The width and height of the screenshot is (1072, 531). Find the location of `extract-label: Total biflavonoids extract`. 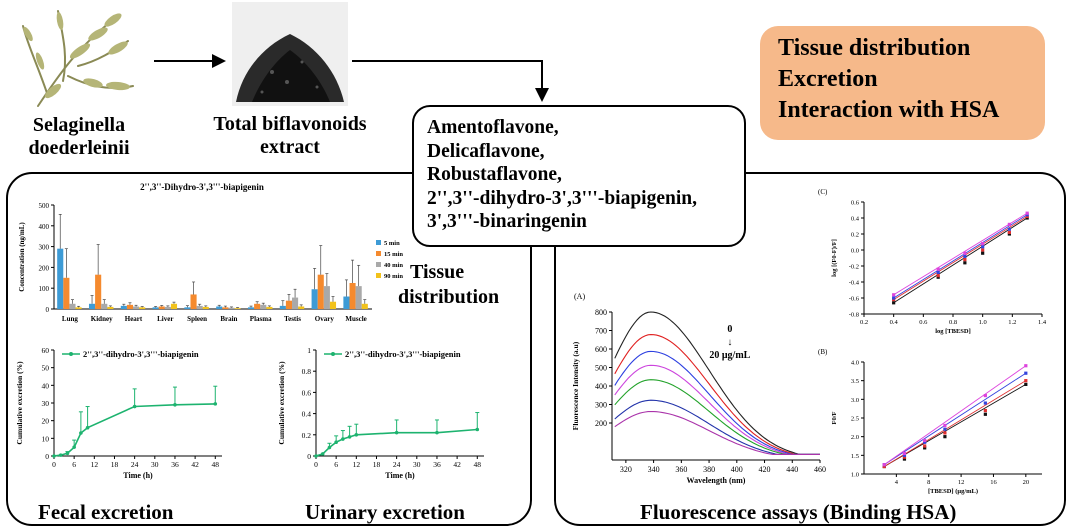

extract-label: Total biflavonoids extract is located at coordinates (290, 135).